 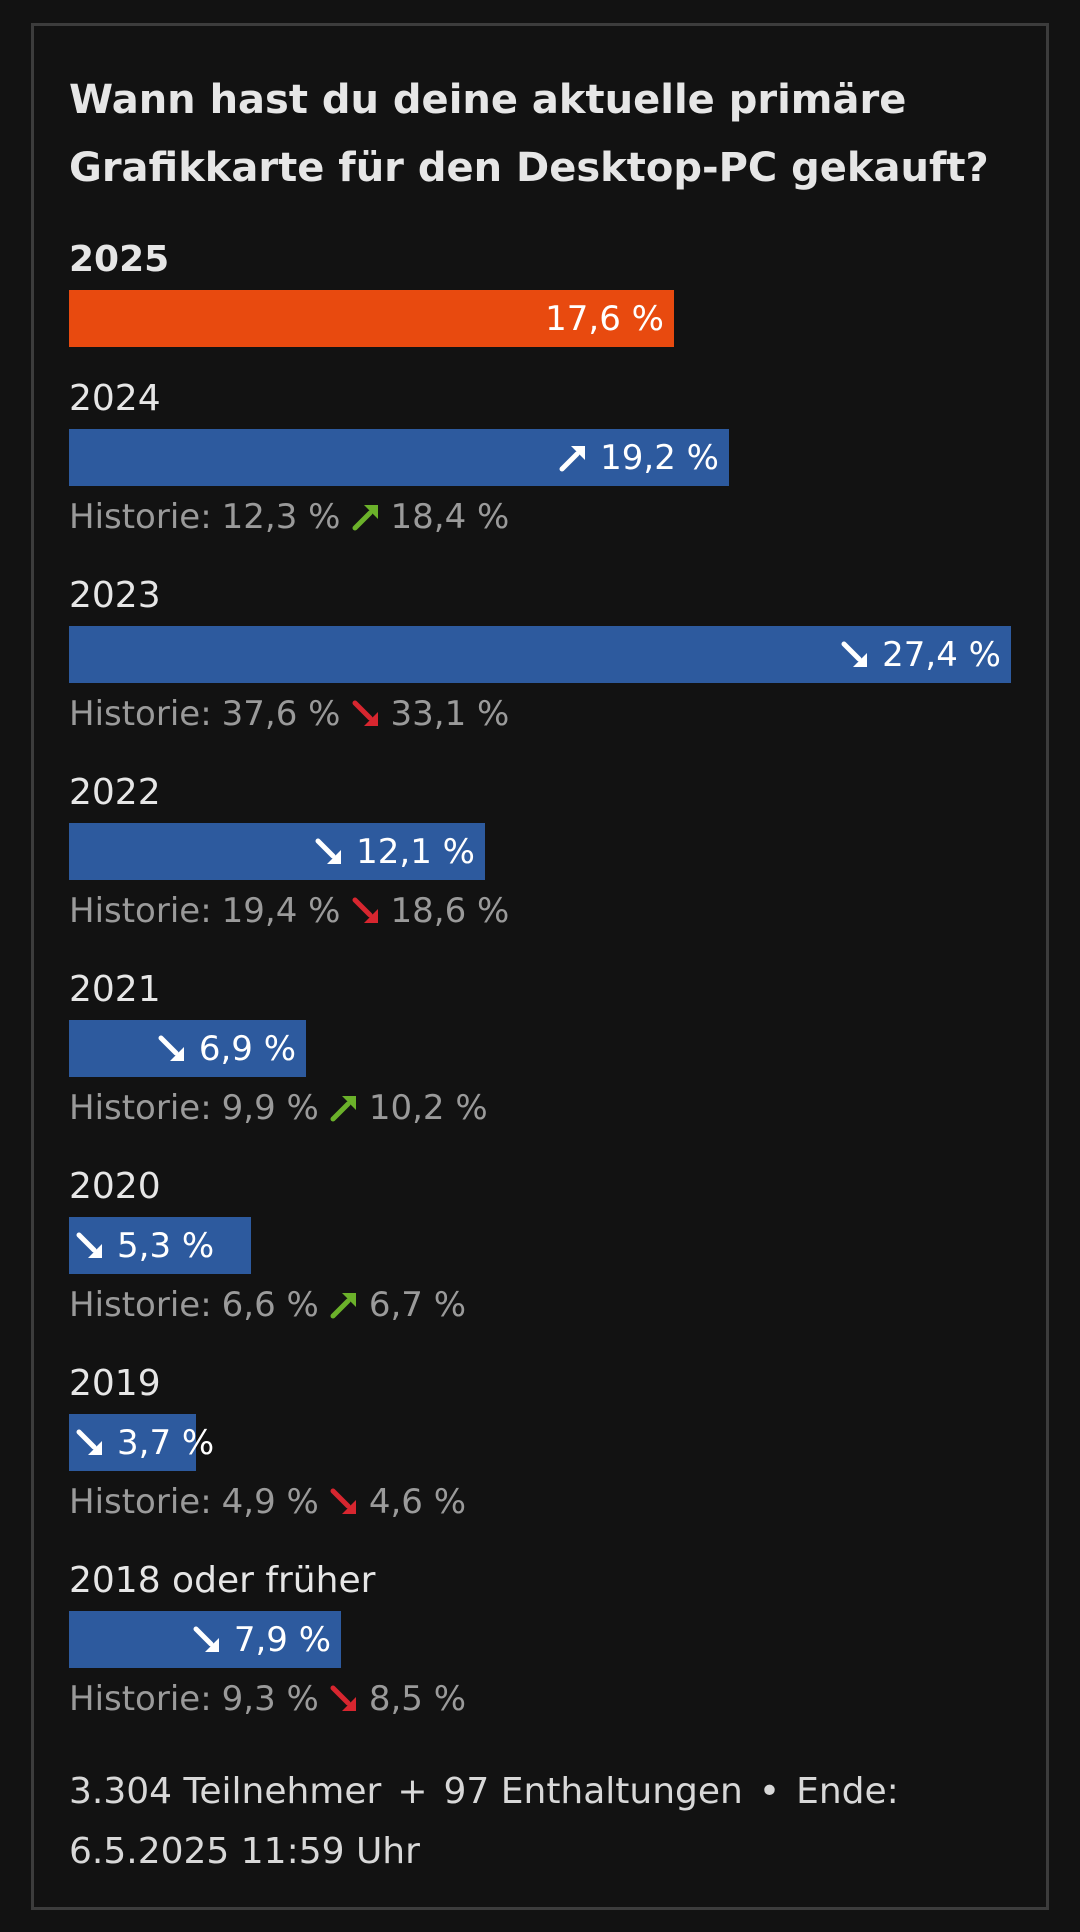 I want to click on result-value: 6,9 %, so click(x=247, y=1048).